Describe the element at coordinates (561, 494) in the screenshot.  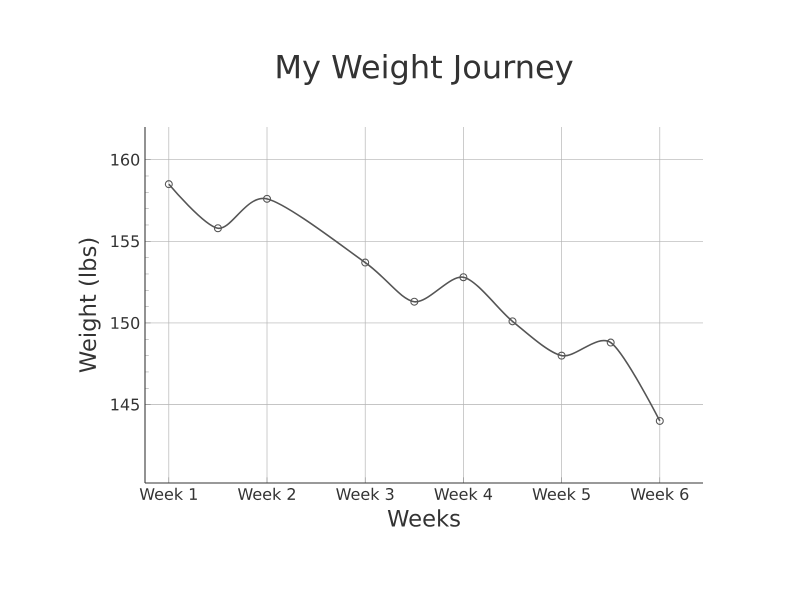
I see `x-tick-label: Week 5` at that location.